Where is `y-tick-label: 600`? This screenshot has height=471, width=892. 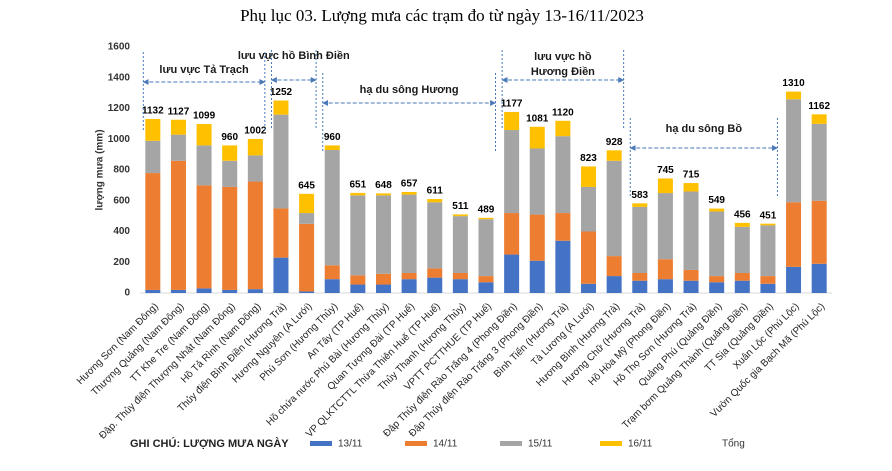
y-tick-label: 600 is located at coordinates (121, 200).